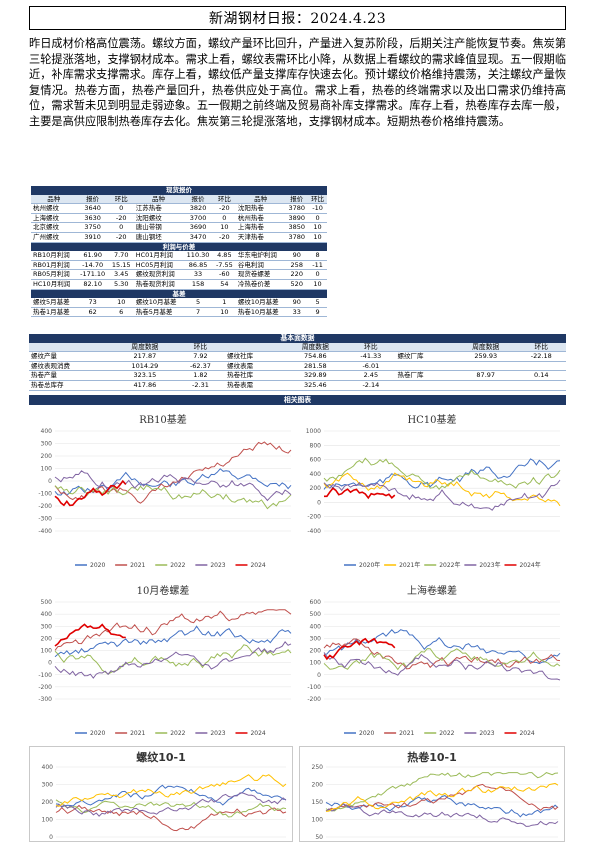 The width and height of the screenshot is (595, 842). What do you see at coordinates (200, 365) in the screenshot?
I see `table-cell: -62.37` at bounding box center [200, 365].